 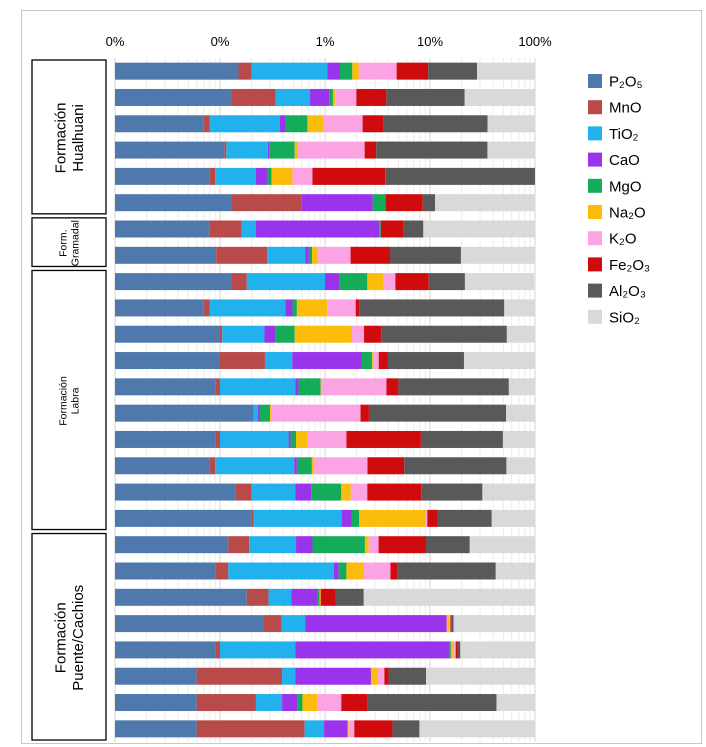 What do you see at coordinates (624, 134) in the screenshot?
I see `legend-entry: TiO₂` at bounding box center [624, 134].